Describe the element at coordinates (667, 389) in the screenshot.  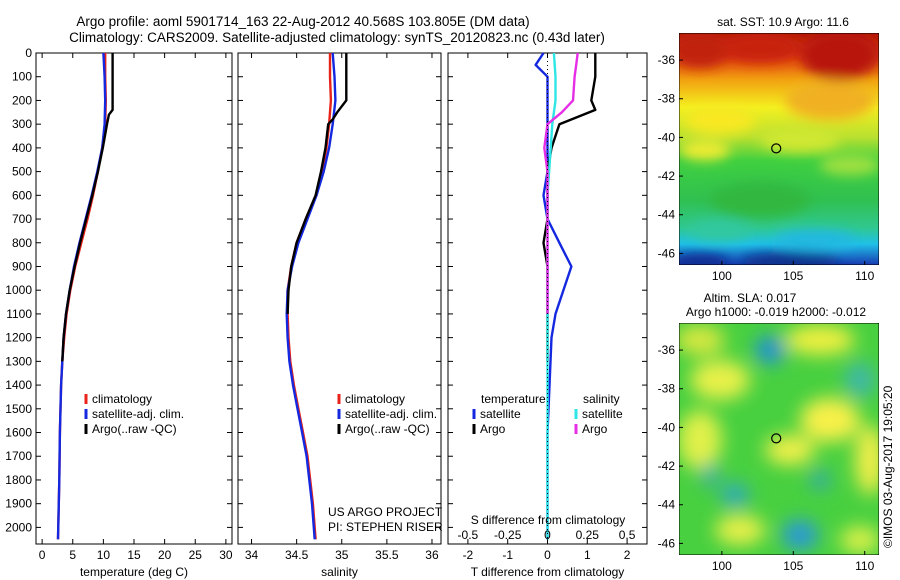
I see `sla-map-ytick-label: -38` at that location.